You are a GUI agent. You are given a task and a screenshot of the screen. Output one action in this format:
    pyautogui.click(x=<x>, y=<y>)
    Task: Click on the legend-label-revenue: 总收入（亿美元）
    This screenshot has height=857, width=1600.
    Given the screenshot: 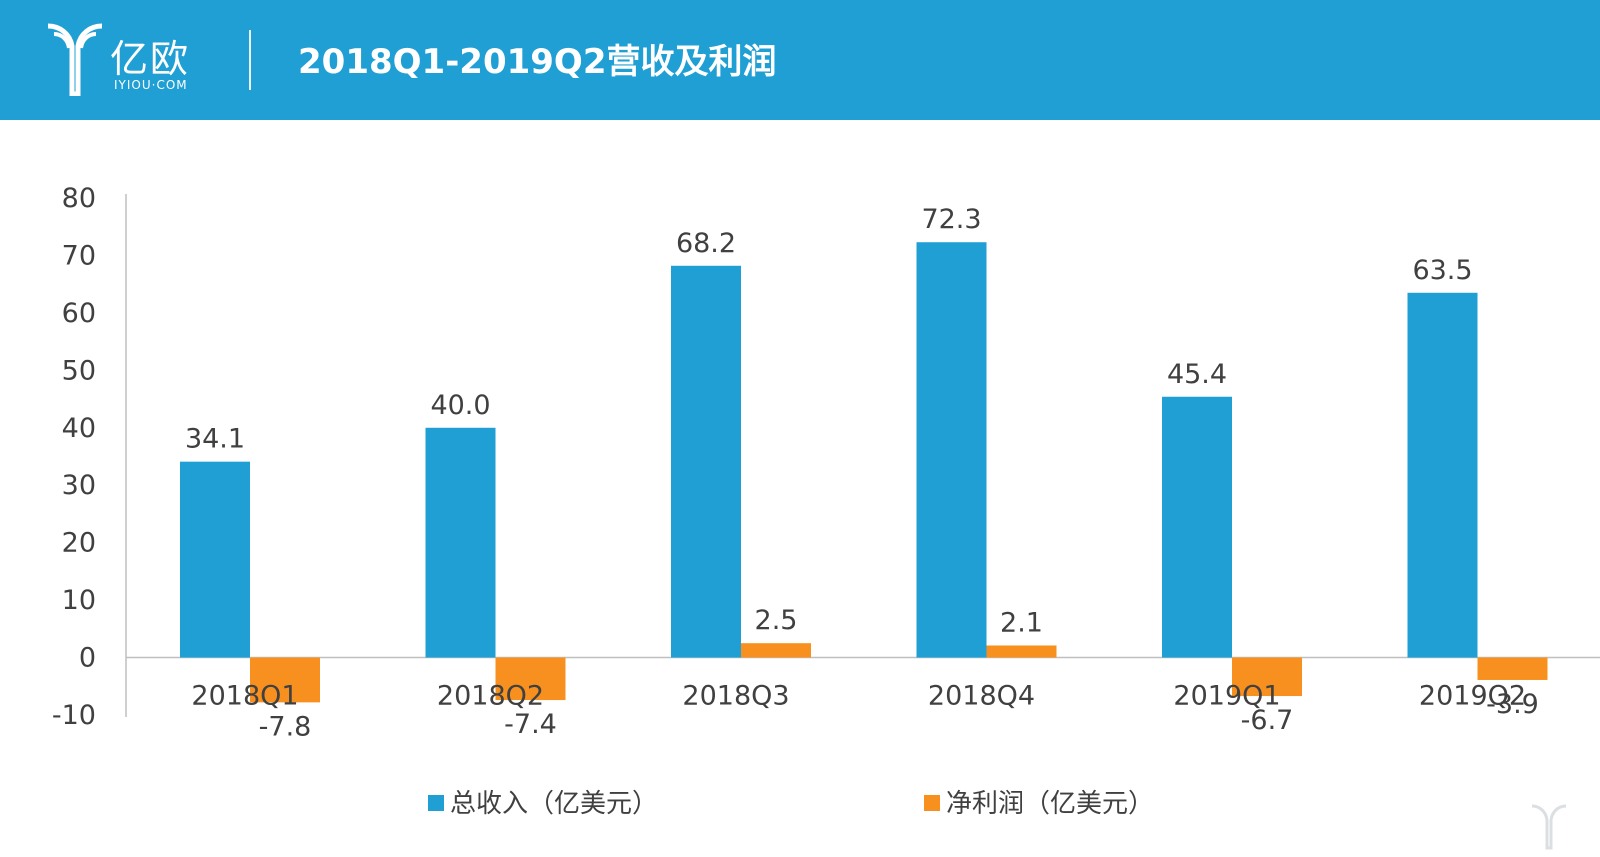 What is the action you would take?
    pyautogui.click(x=554, y=804)
    